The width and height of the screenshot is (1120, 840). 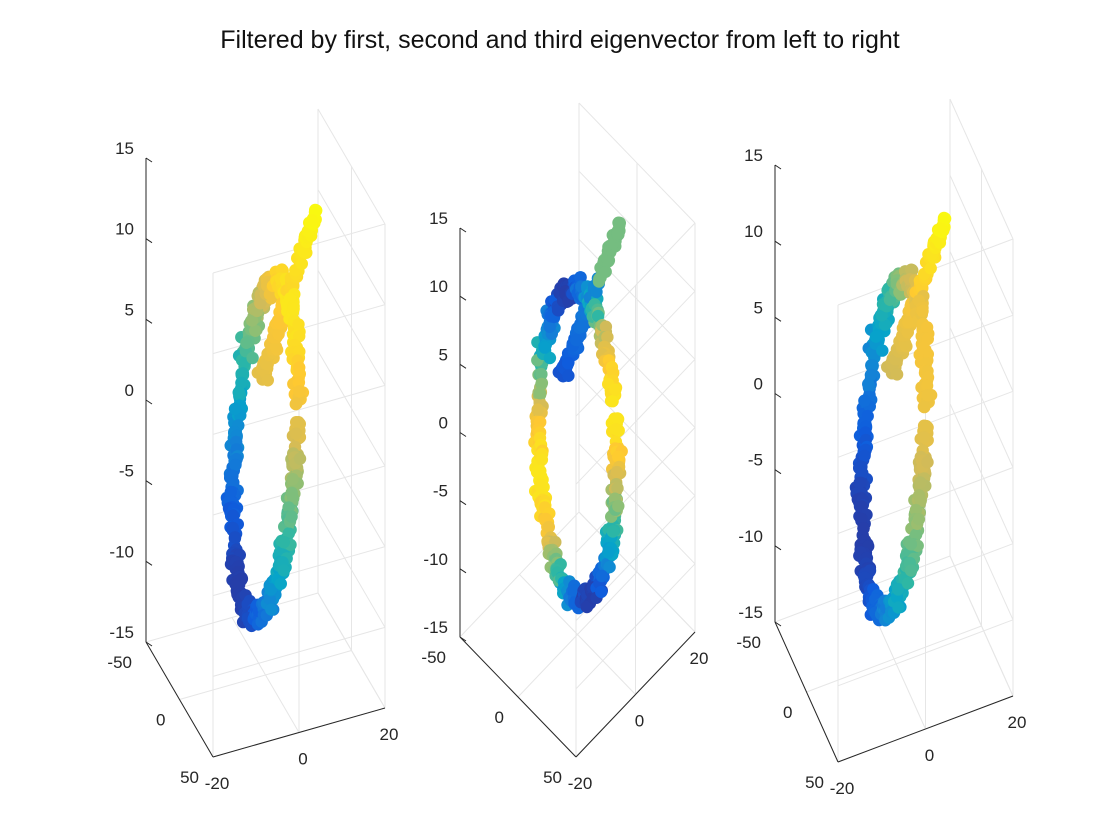 I want to click on z-tick-label: 10, so click(x=124, y=229).